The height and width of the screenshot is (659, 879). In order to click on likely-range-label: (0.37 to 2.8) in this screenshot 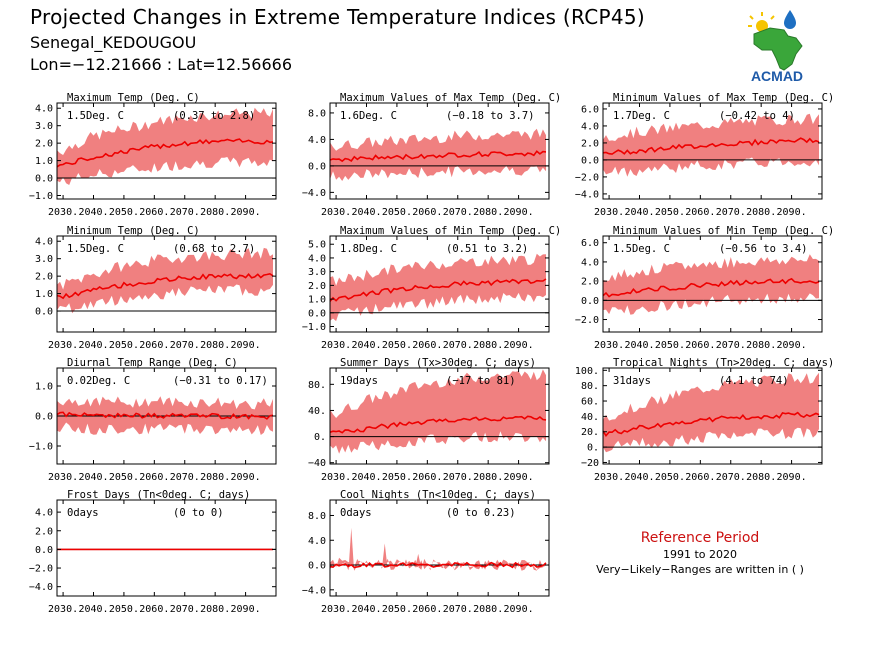, I will do `click(214, 116)`.